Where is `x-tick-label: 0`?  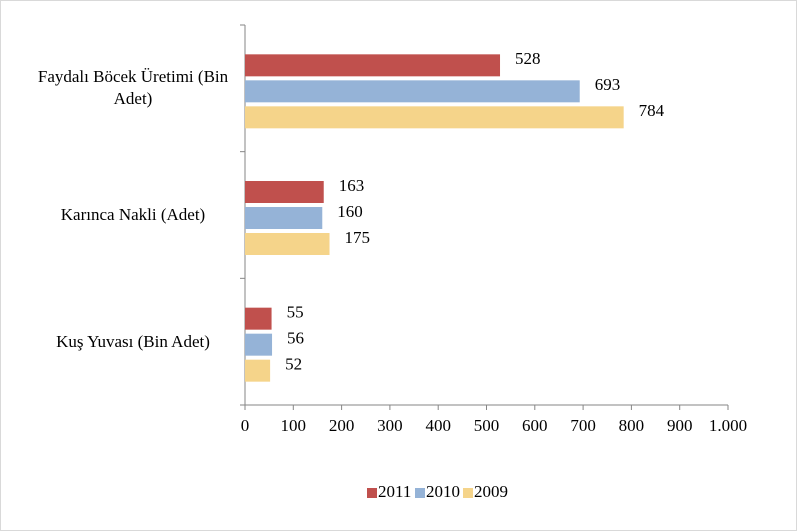
x-tick-label: 0 is located at coordinates (245, 425).